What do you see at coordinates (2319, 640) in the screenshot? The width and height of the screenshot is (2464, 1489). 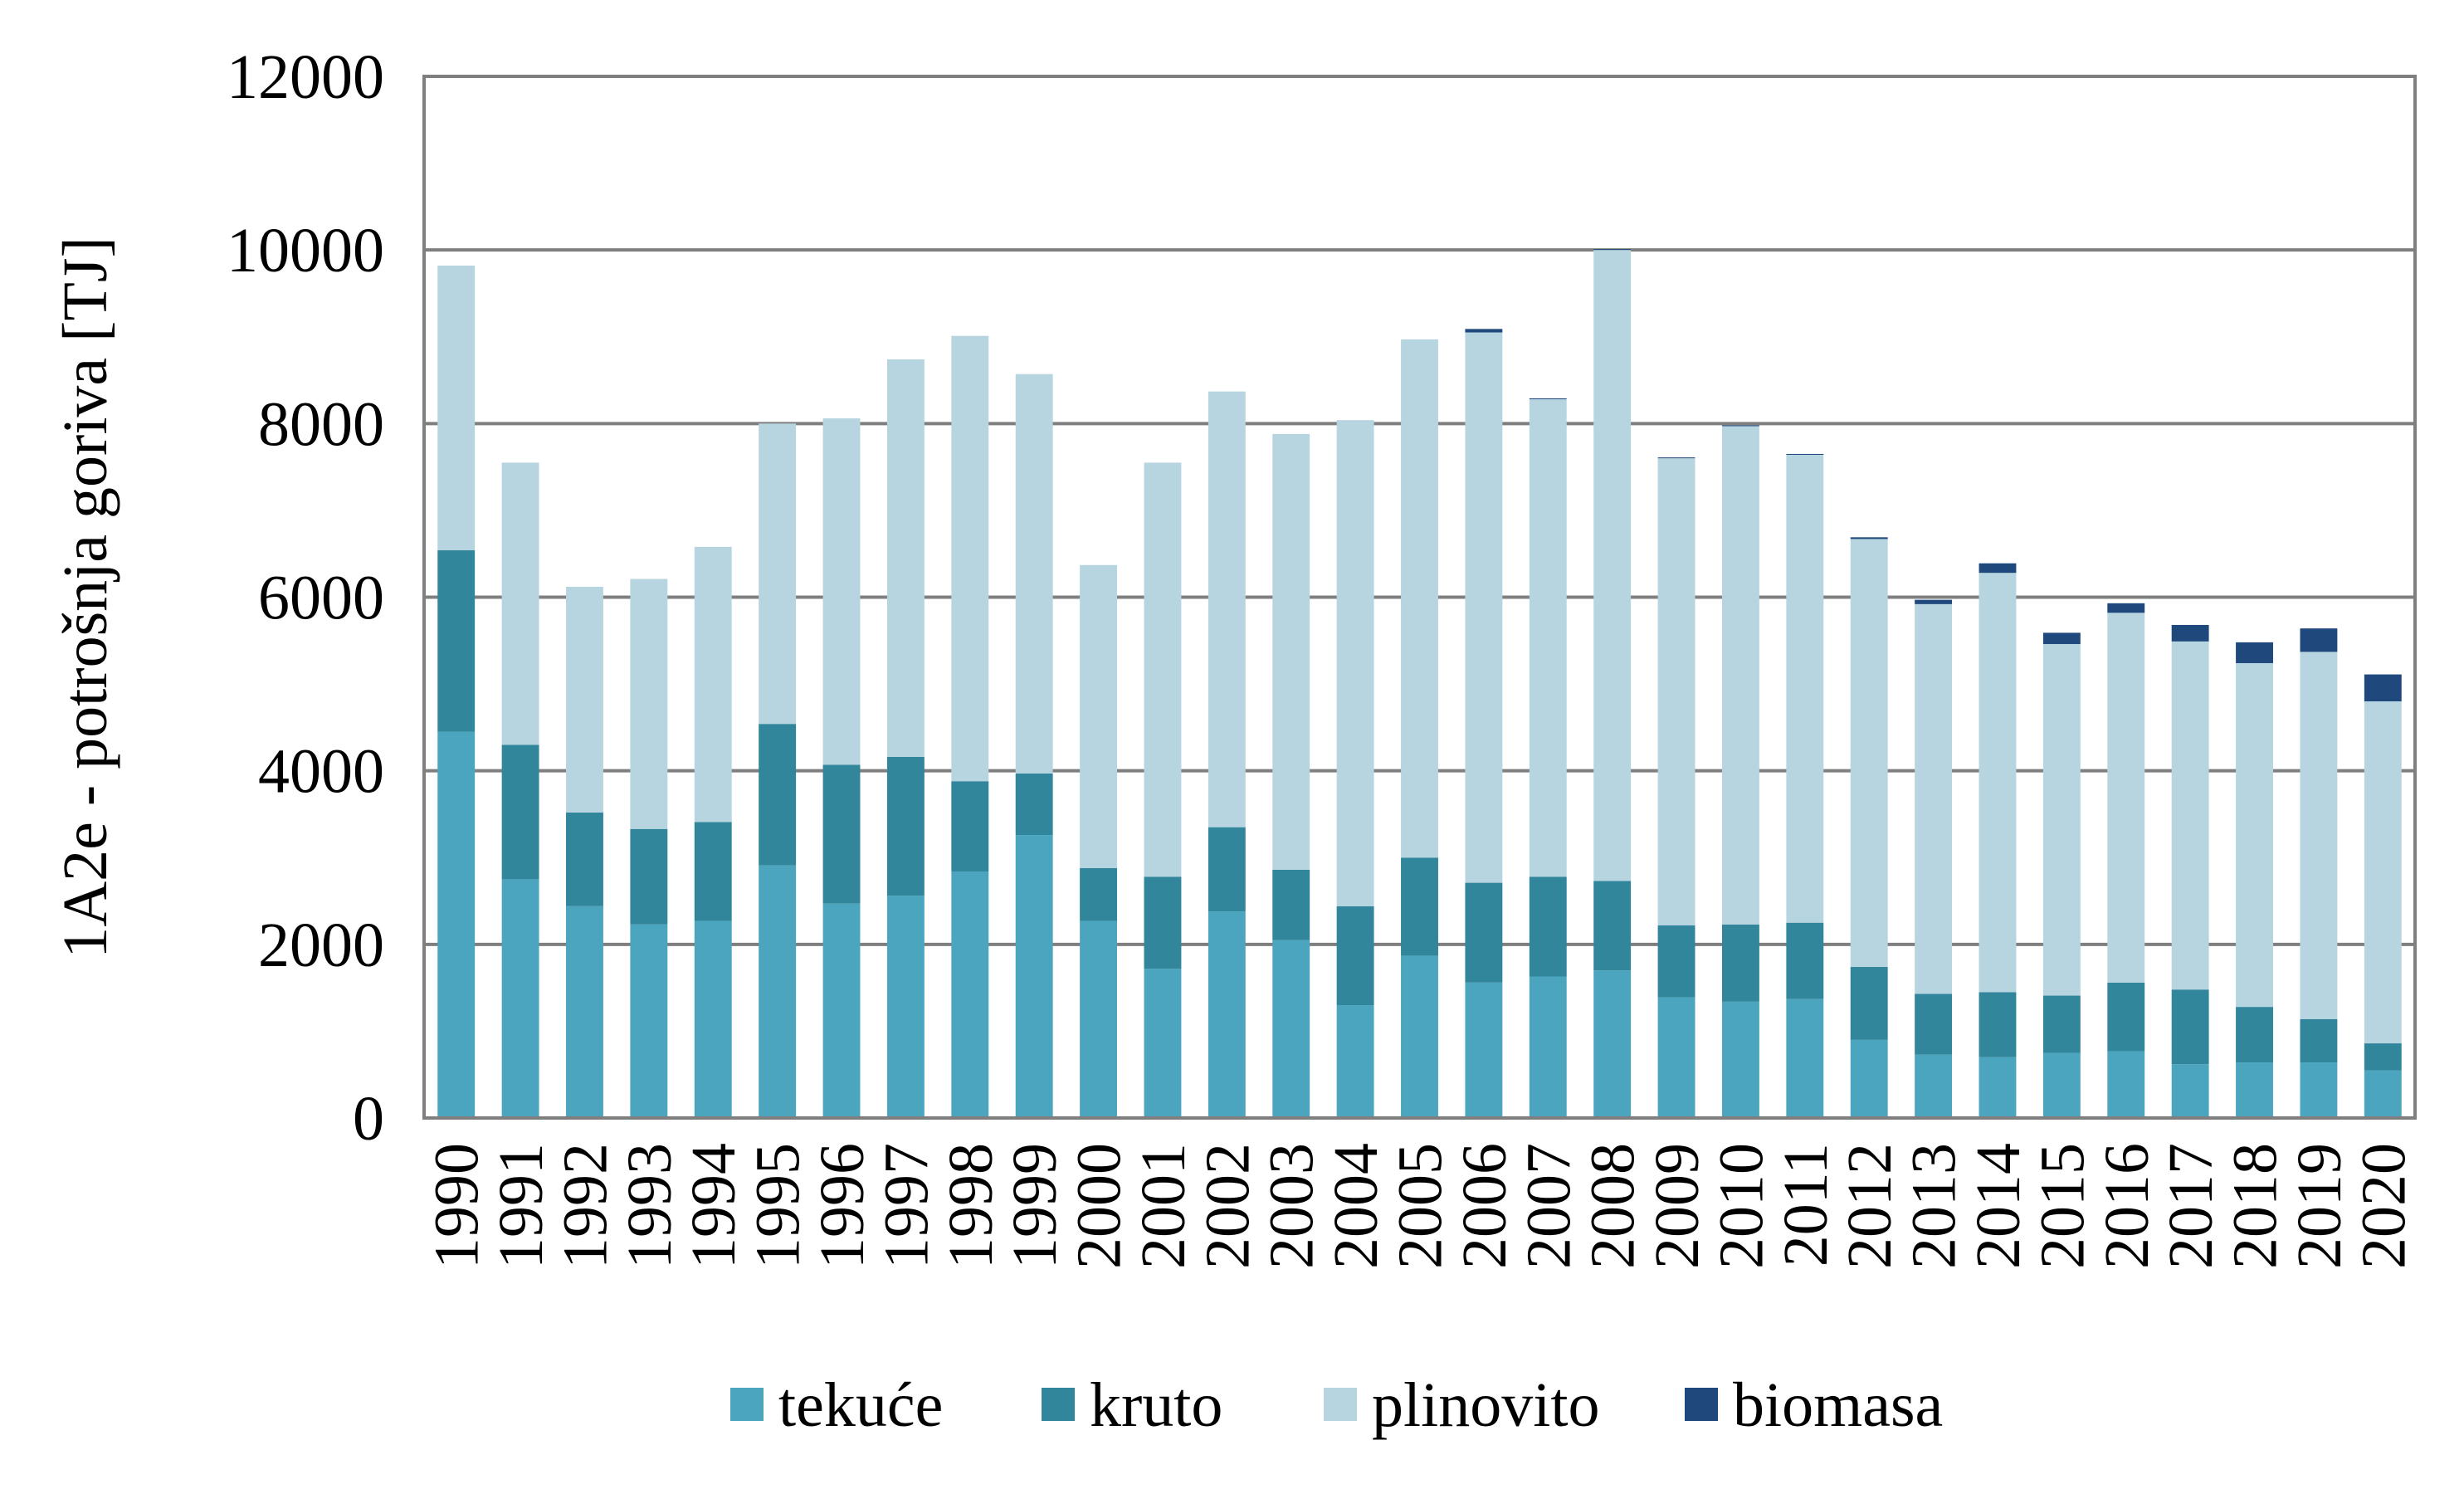 I see `bar-biomasa-2019` at bounding box center [2319, 640].